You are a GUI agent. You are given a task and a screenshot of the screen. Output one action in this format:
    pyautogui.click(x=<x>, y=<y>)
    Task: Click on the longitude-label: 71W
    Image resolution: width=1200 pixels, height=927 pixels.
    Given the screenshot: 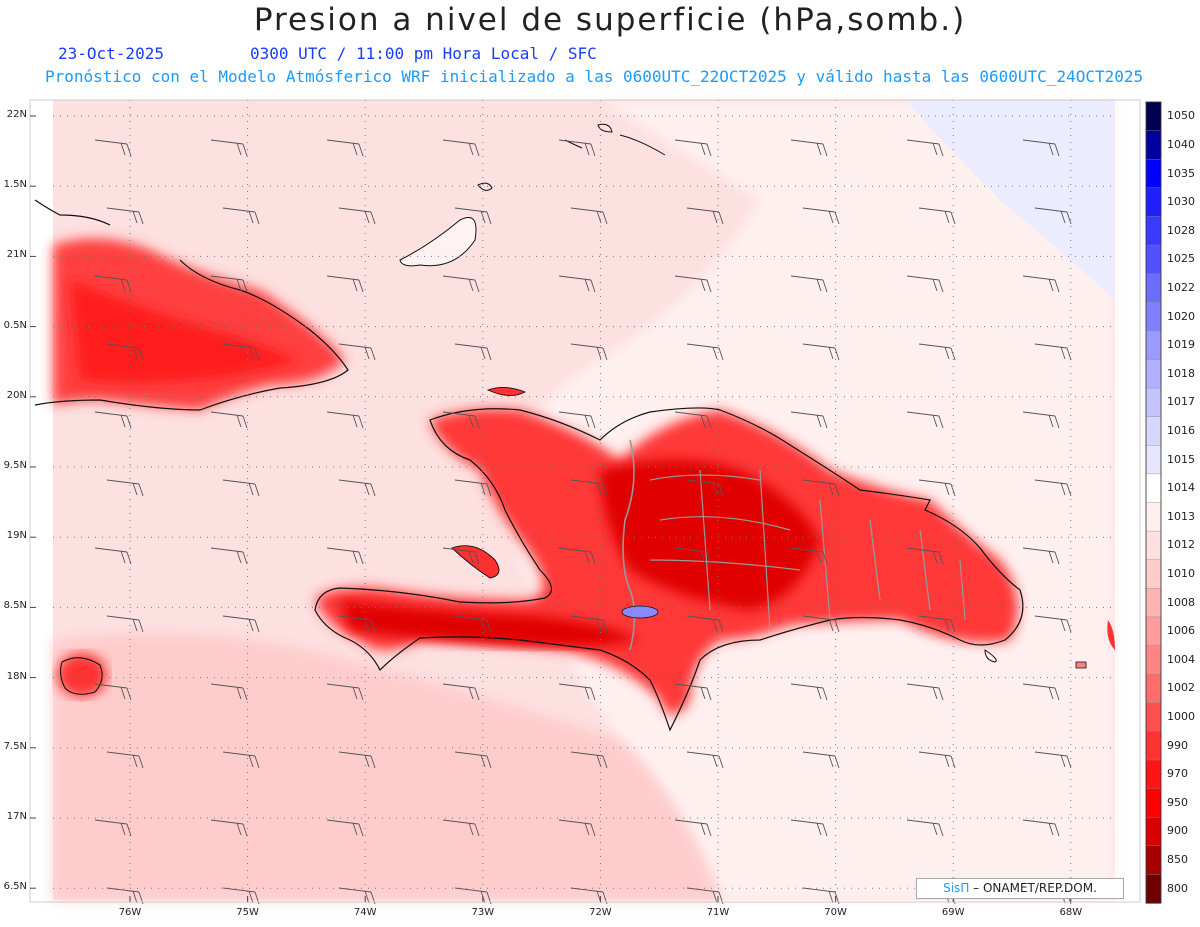 What is the action you would take?
    pyautogui.click(x=718, y=912)
    